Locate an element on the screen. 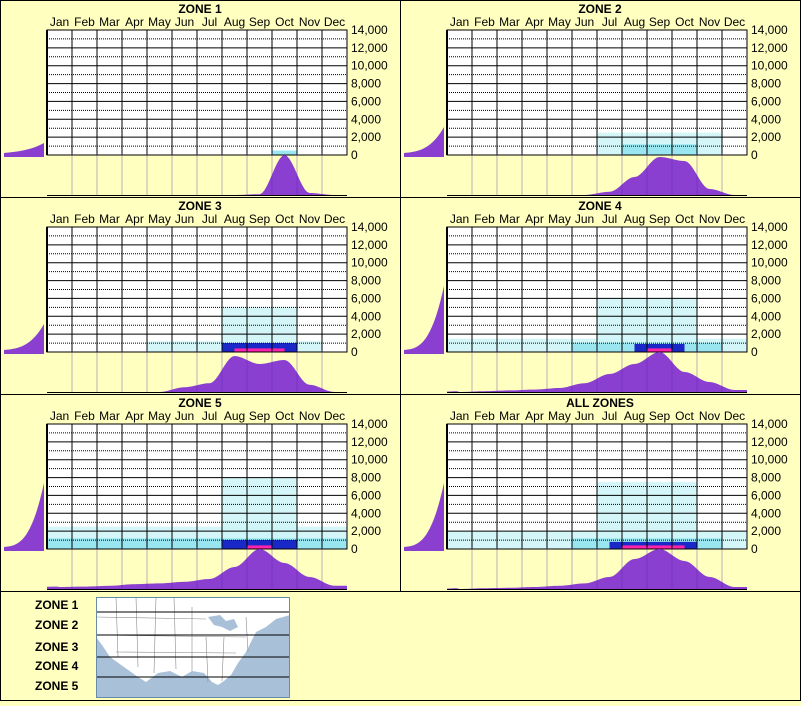 The image size is (801, 706). chart-title: ZONE 4 is located at coordinates (600, 206).